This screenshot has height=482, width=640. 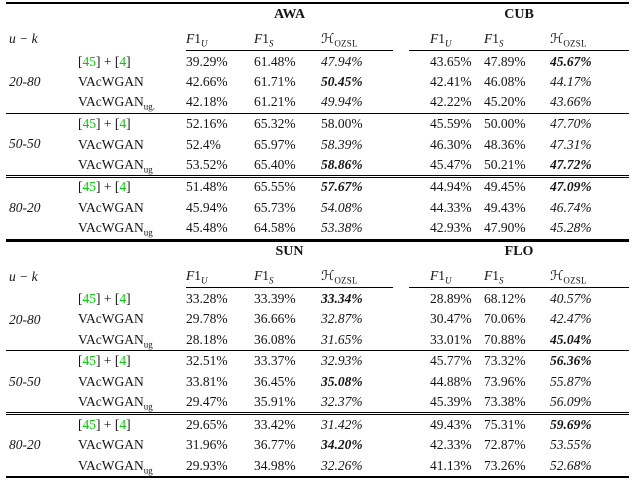 I want to click on metric-value-cell: 34.20%, so click(x=342, y=444).